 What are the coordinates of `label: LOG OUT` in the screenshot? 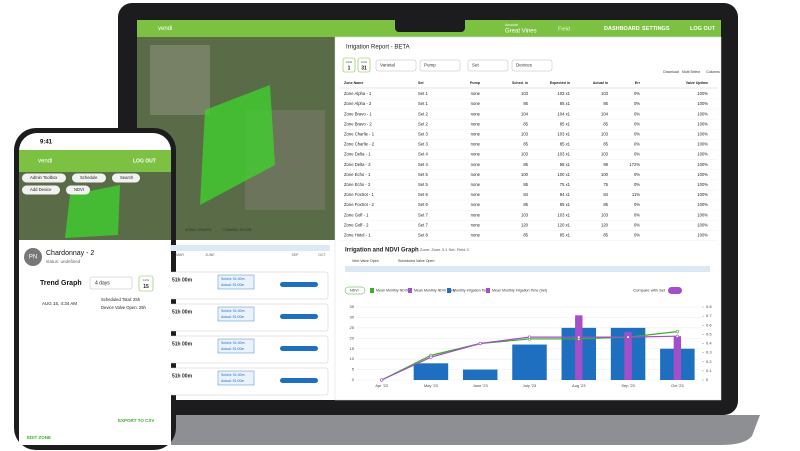 It's located at (144, 161).